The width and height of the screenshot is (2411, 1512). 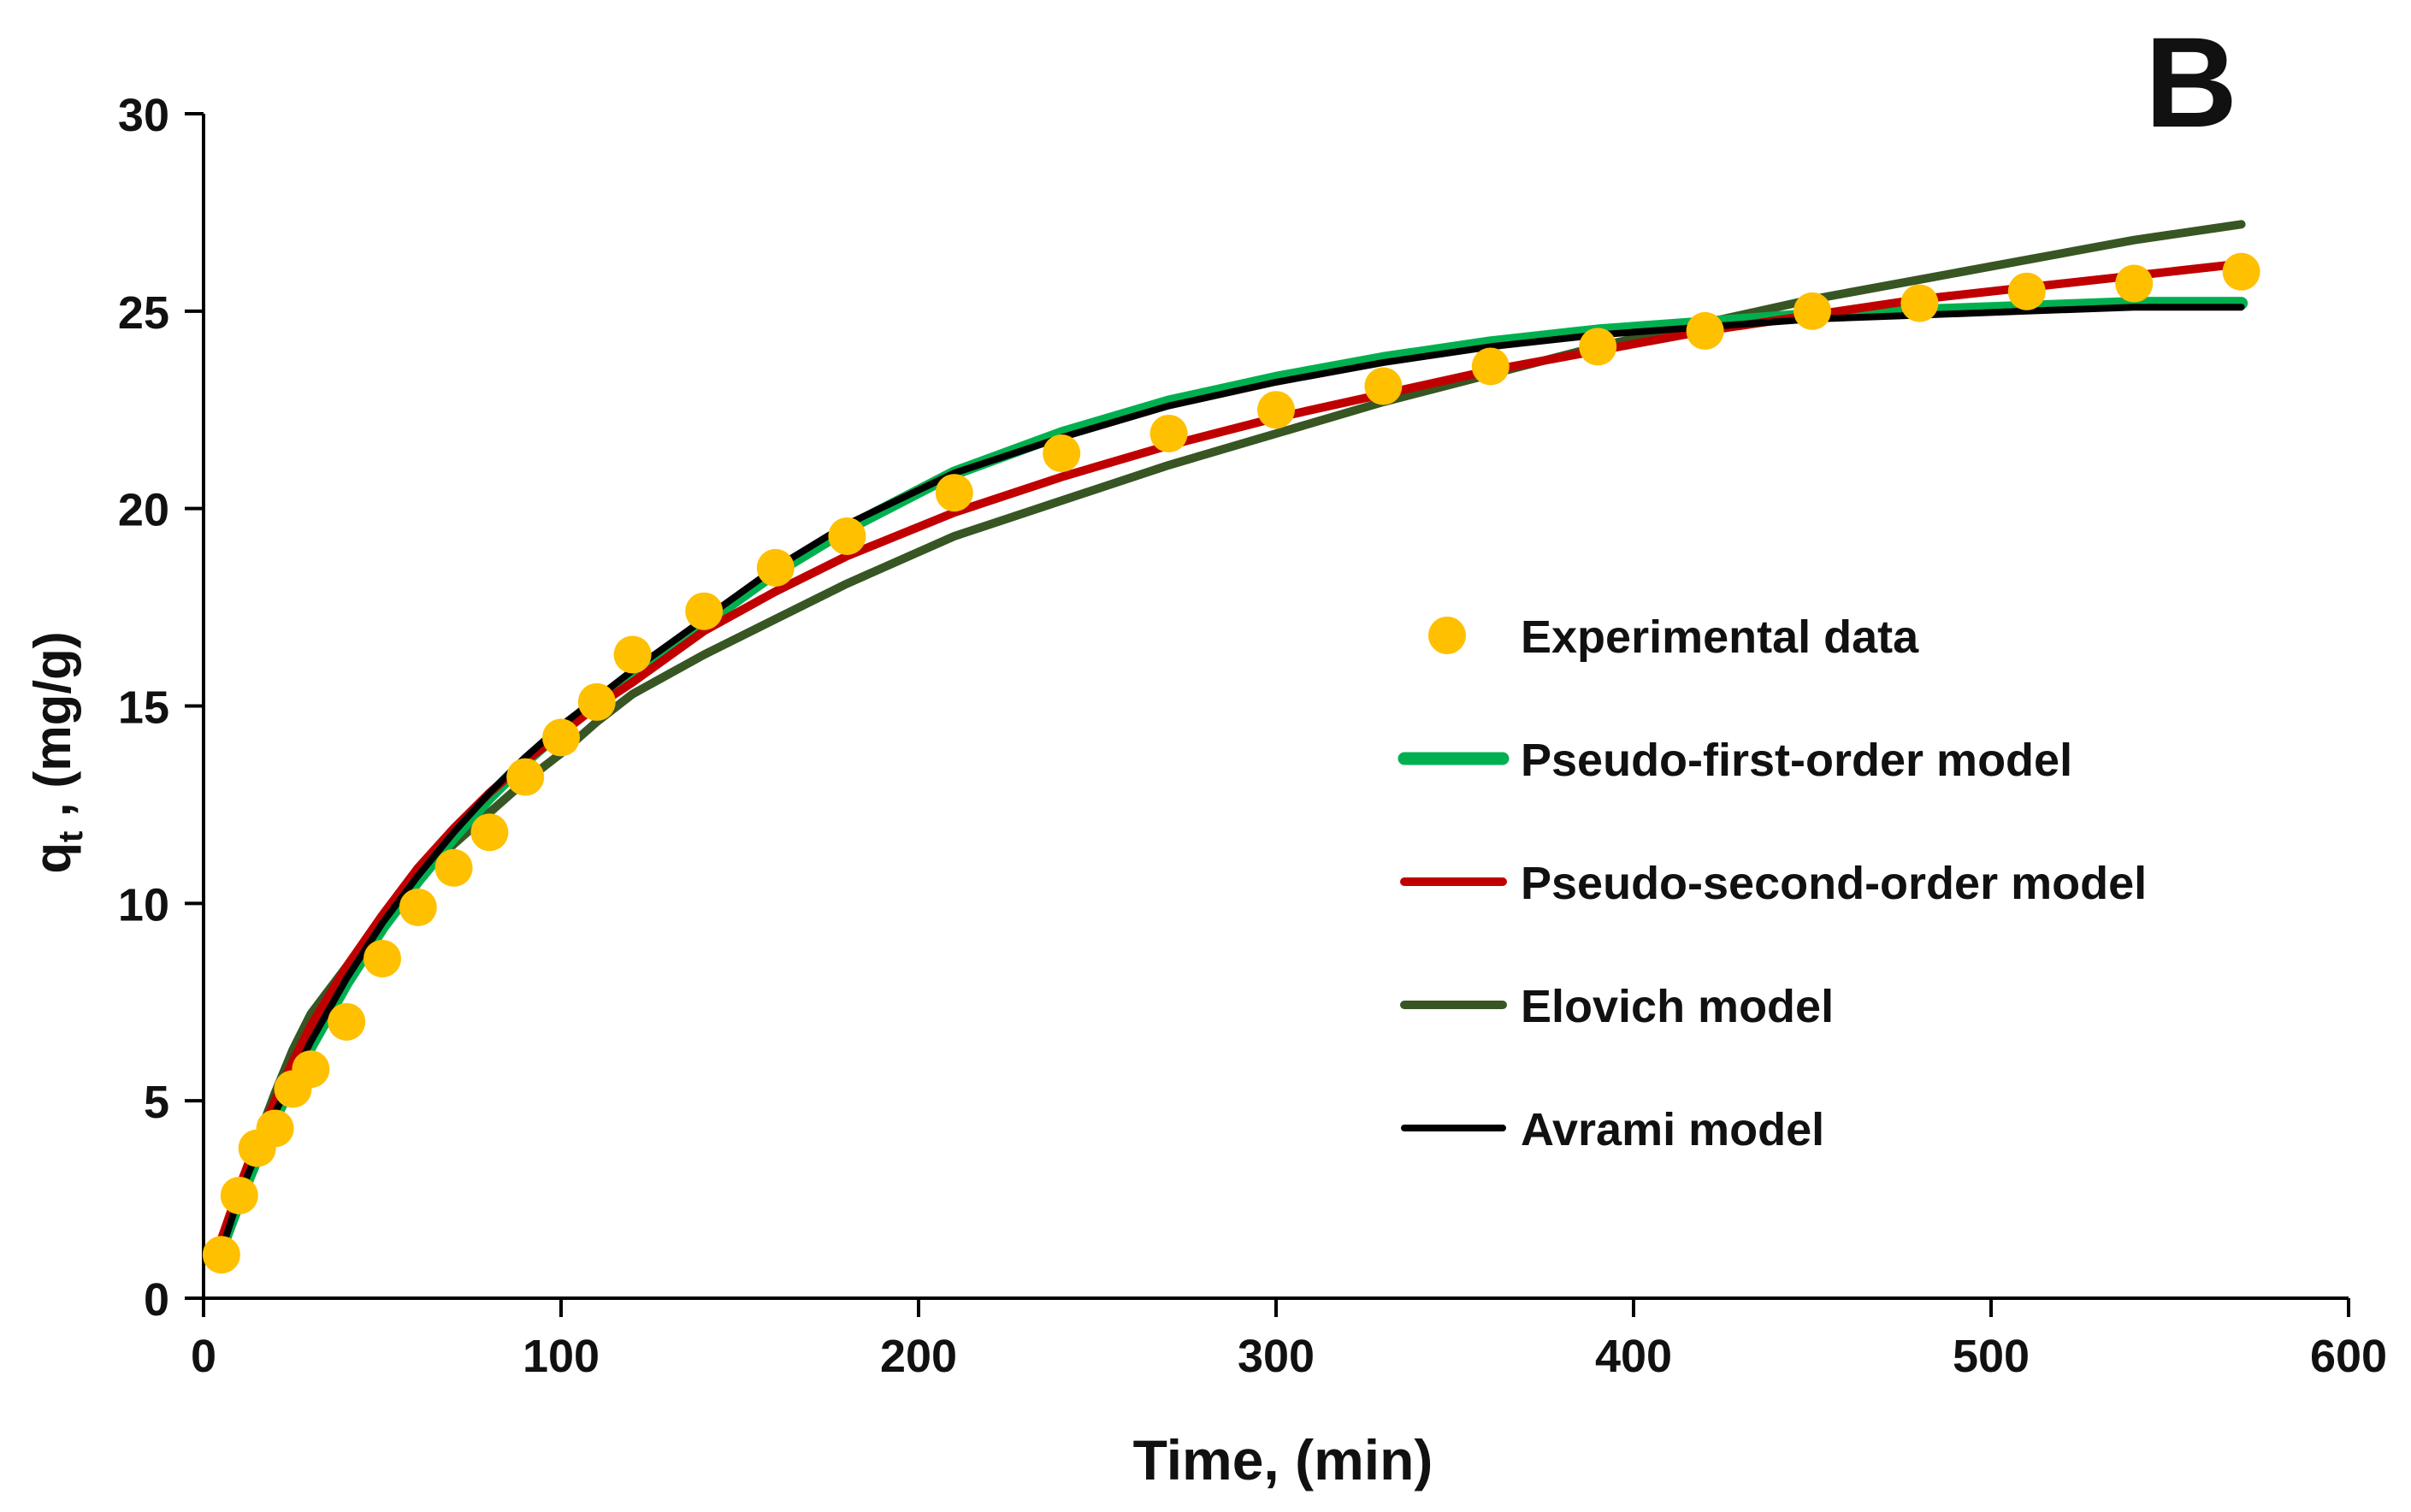 I want to click on x-tick-label: 300, so click(x=1276, y=1356).